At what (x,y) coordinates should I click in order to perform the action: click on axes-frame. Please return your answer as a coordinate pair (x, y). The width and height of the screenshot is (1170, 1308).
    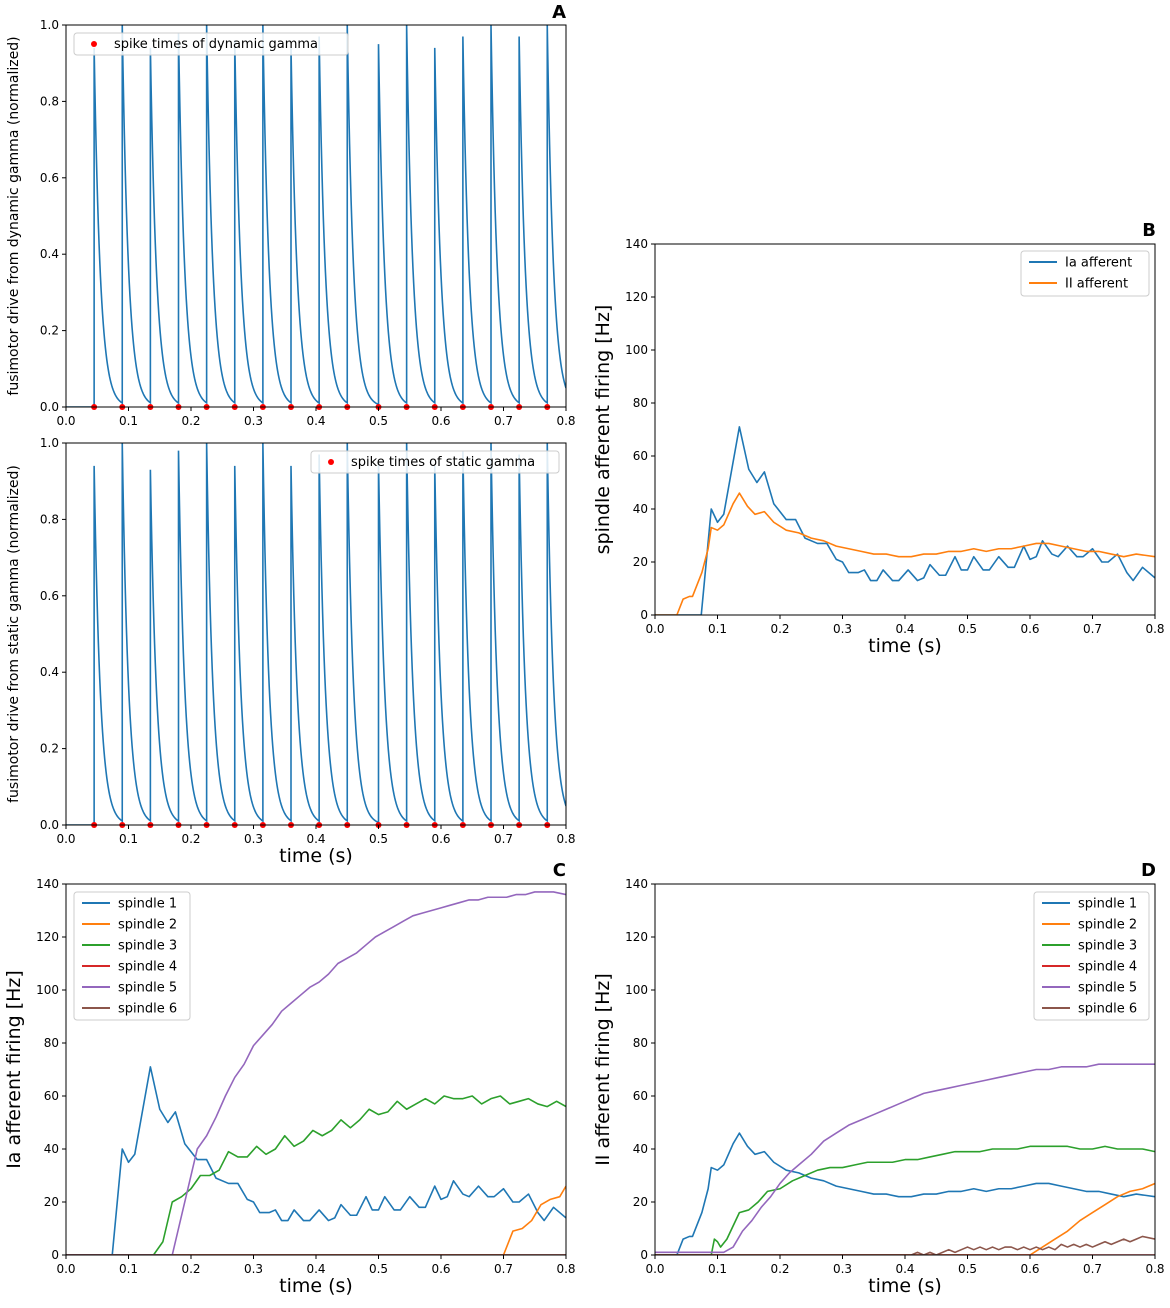
    Looking at the image, I should click on (905, 429).